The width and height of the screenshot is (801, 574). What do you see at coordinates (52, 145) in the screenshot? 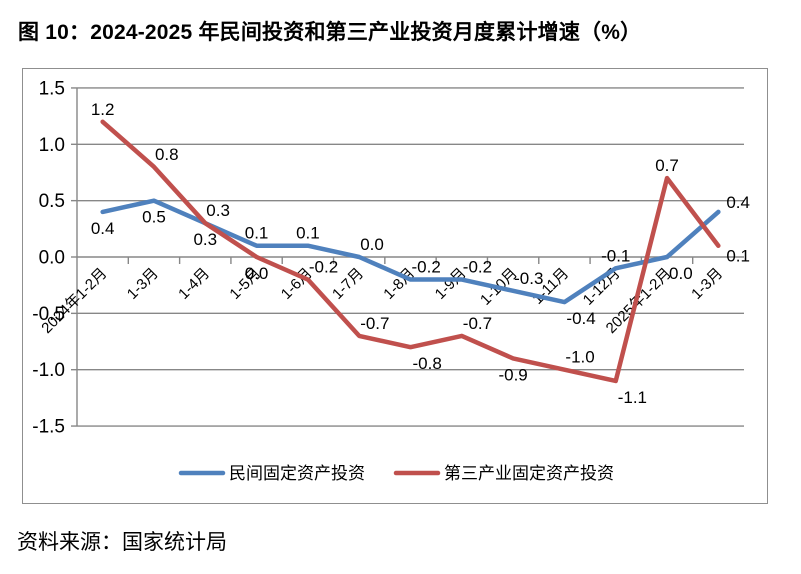
I see `y-axis-label: 1.0` at bounding box center [52, 145].